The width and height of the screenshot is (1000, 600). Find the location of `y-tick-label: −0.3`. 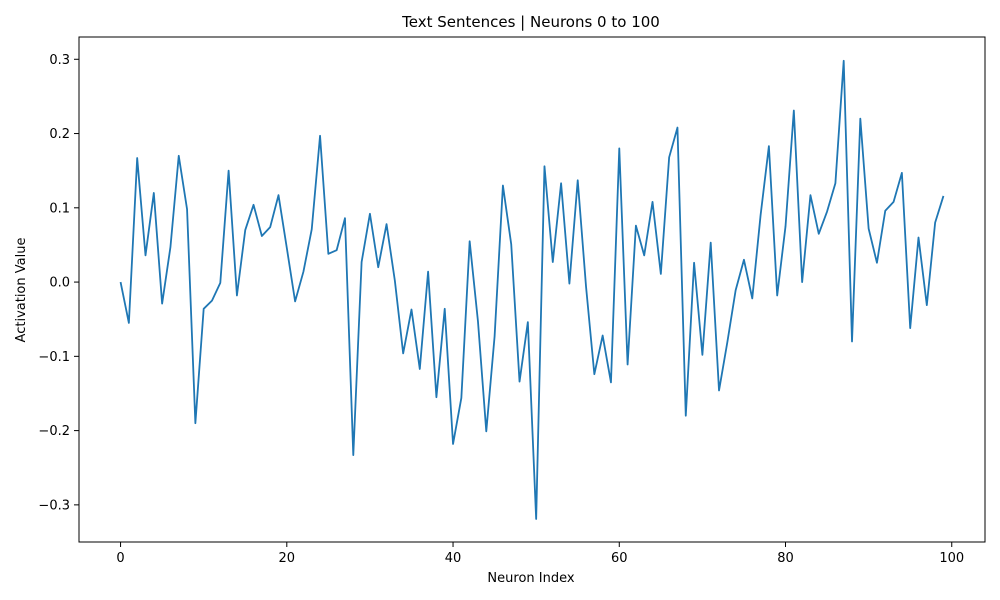

y-tick-label: −0.3 is located at coordinates (54, 505).